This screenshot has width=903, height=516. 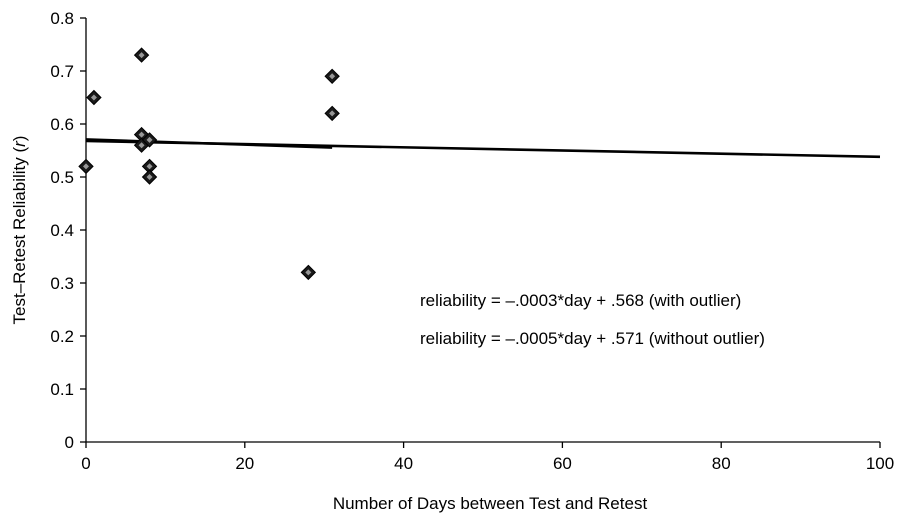 What do you see at coordinates (209, 143) in the screenshot?
I see `trendline-without-outlier` at bounding box center [209, 143].